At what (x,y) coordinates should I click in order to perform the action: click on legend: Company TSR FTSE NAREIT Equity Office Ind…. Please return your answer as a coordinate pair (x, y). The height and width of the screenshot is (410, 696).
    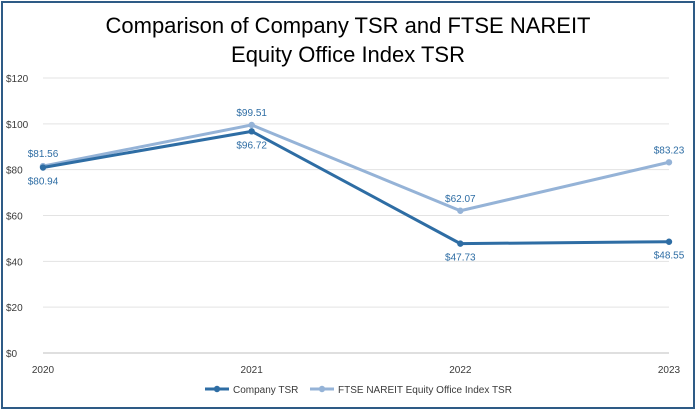
    Looking at the image, I should click on (358, 390).